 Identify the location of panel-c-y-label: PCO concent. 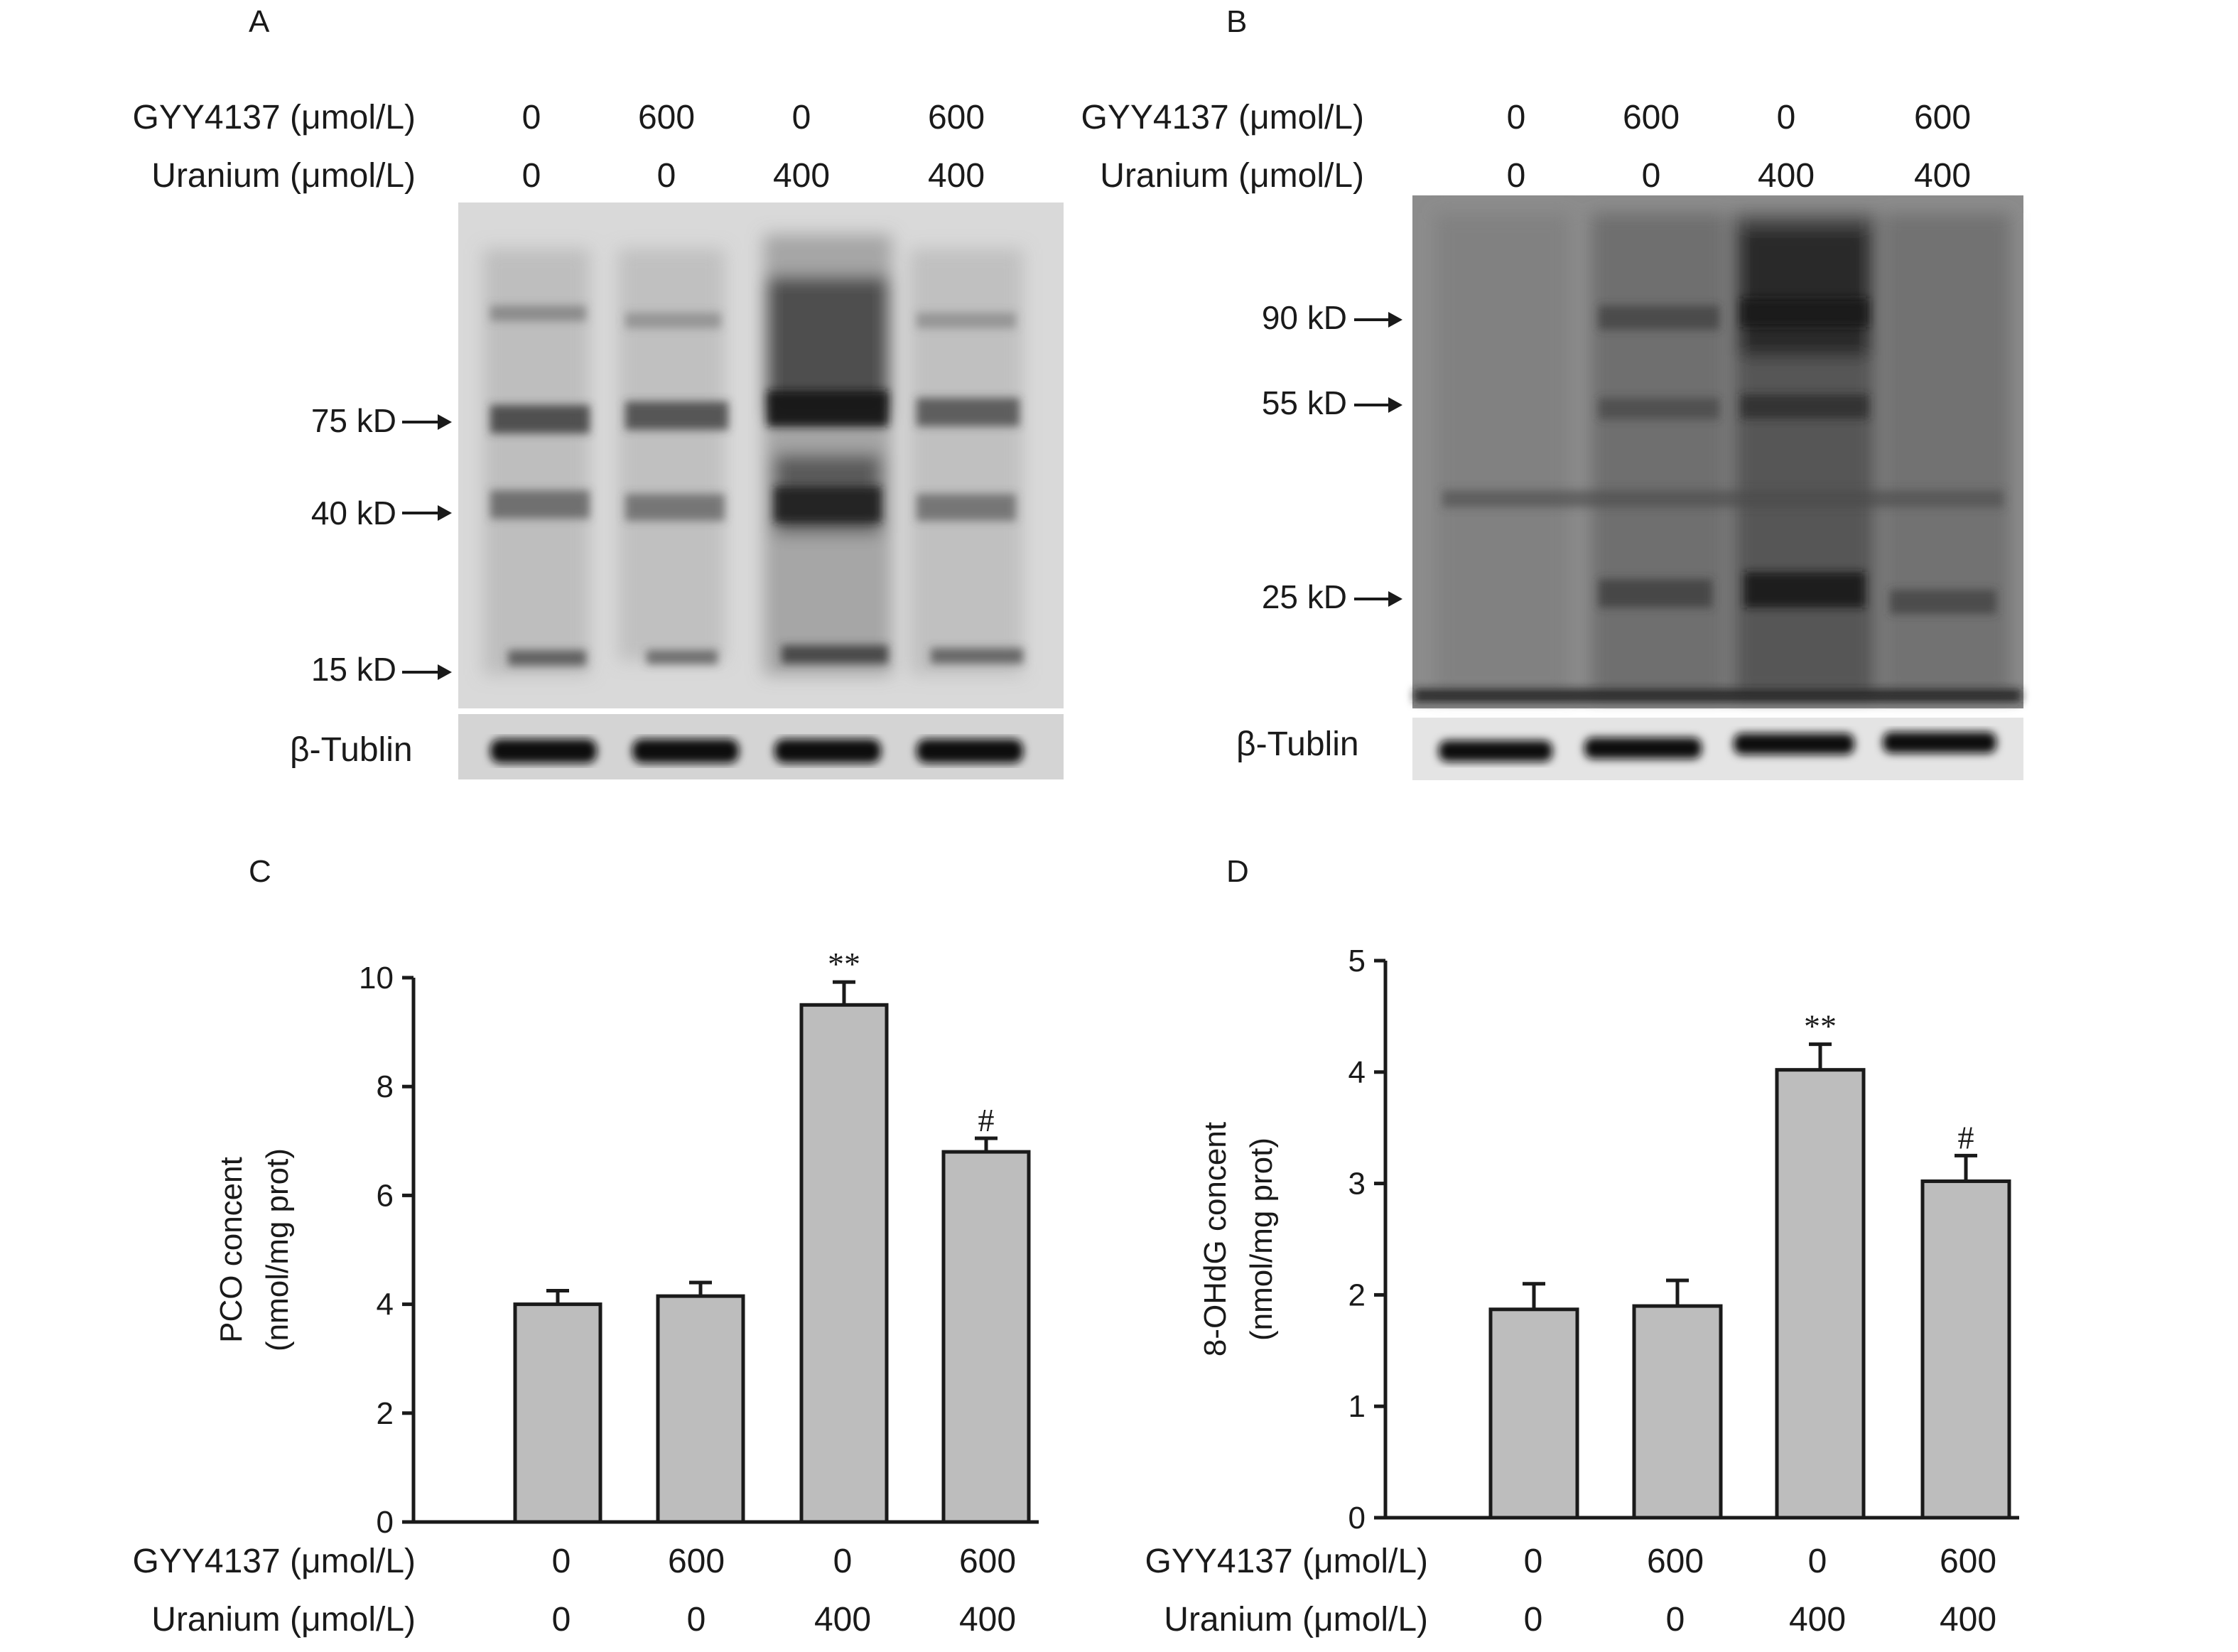
(232, 1250).